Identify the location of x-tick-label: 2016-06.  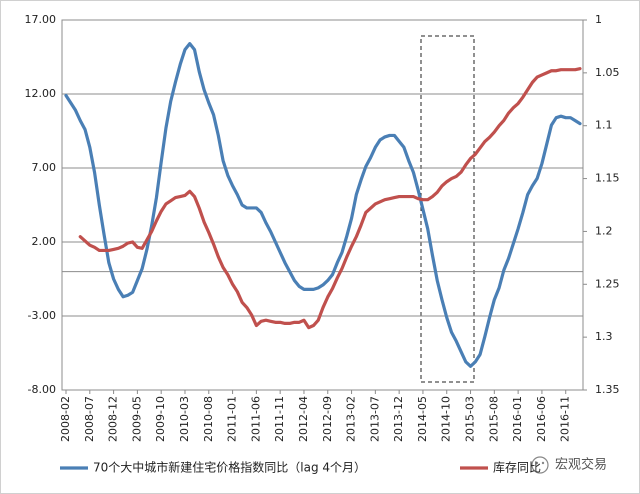
(541, 419).